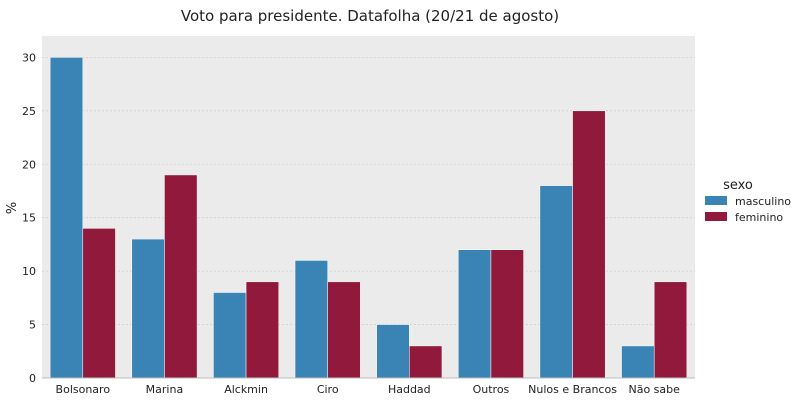  What do you see at coordinates (716, 216) in the screenshot?
I see `legend-swatch-feminino` at bounding box center [716, 216].